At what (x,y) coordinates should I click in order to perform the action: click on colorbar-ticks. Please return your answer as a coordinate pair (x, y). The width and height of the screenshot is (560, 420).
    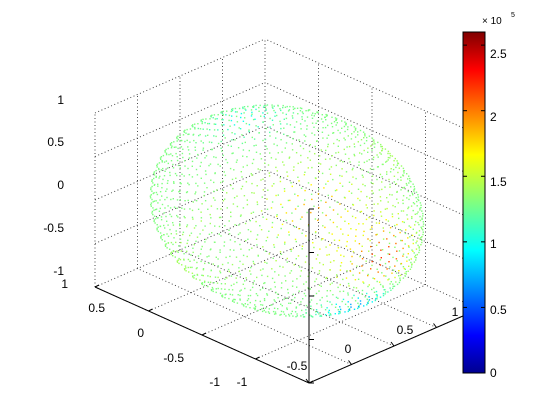
    Looking at the image, I should click on (474, 209).